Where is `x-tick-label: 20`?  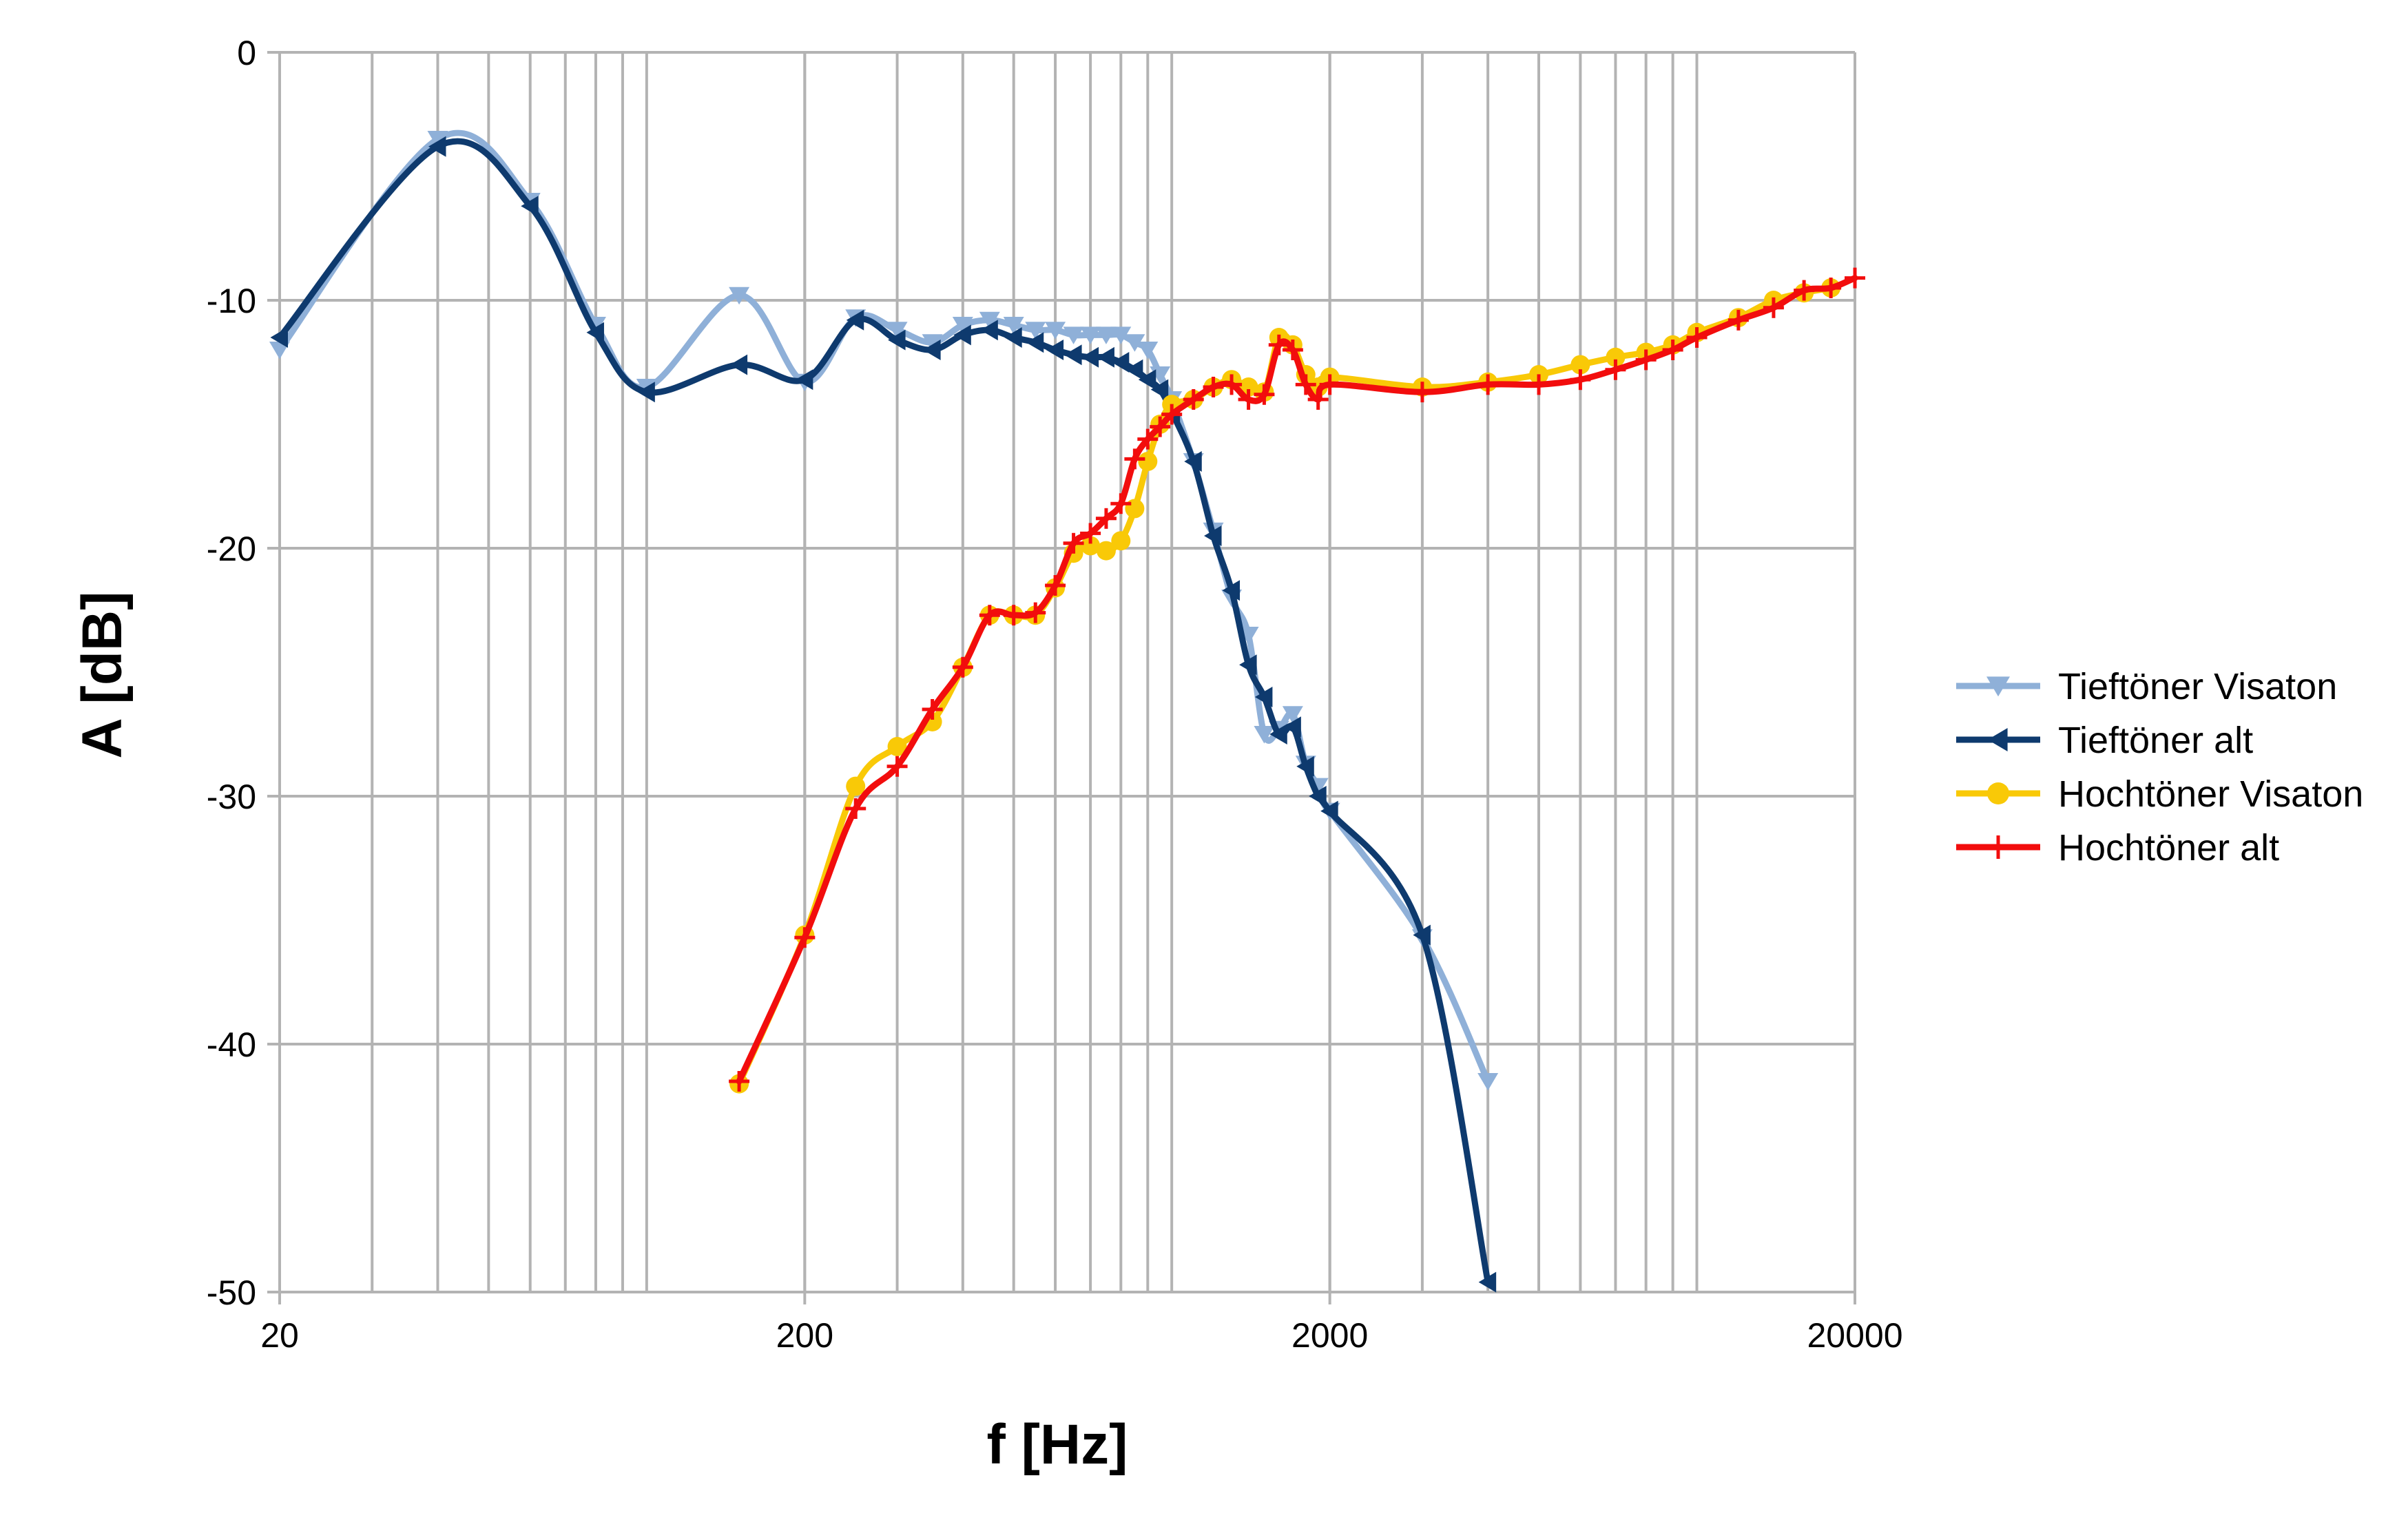
x-tick-label: 20 is located at coordinates (279, 1335).